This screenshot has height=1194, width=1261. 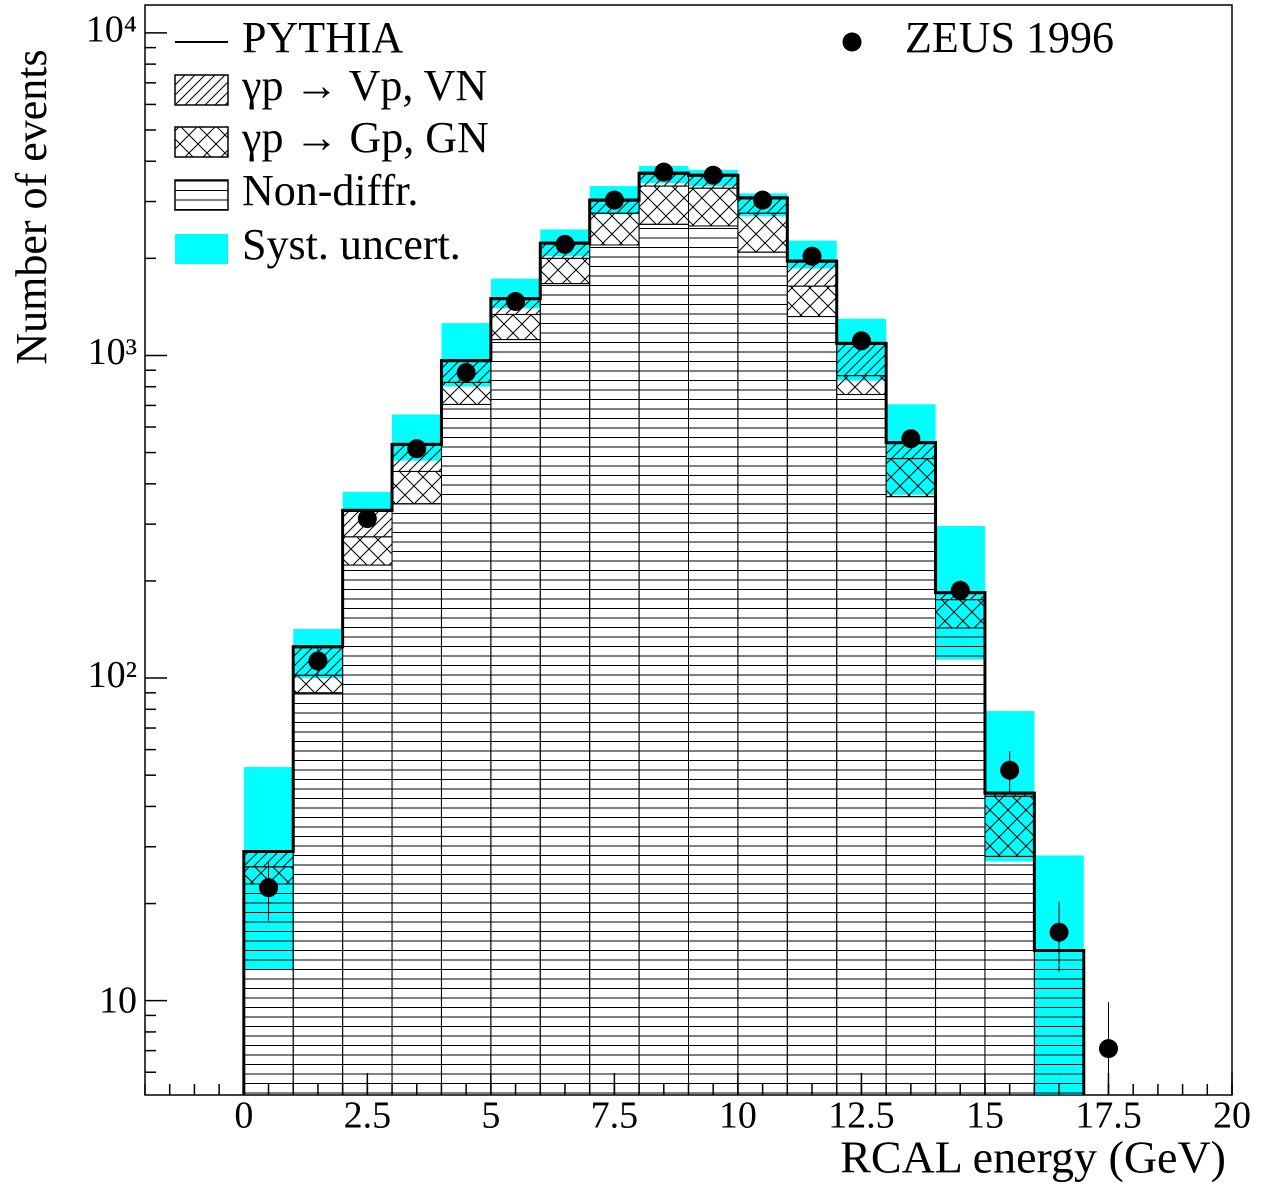 What do you see at coordinates (112, 352) in the screenshot?
I see `y-tick-label: 10³` at bounding box center [112, 352].